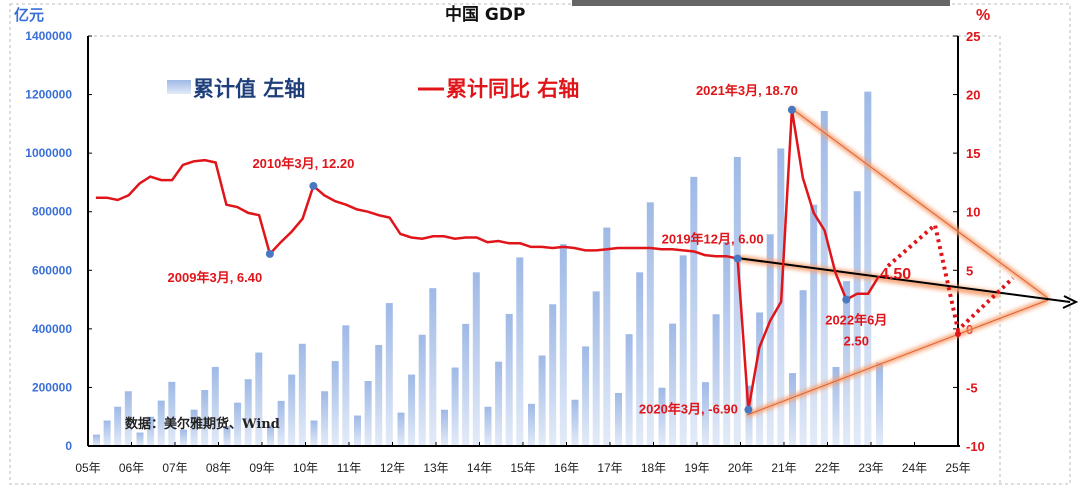 This screenshot has width=1080, height=491. Describe the element at coordinates (975, 446) in the screenshot. I see `right-tick-label: -10` at that location.